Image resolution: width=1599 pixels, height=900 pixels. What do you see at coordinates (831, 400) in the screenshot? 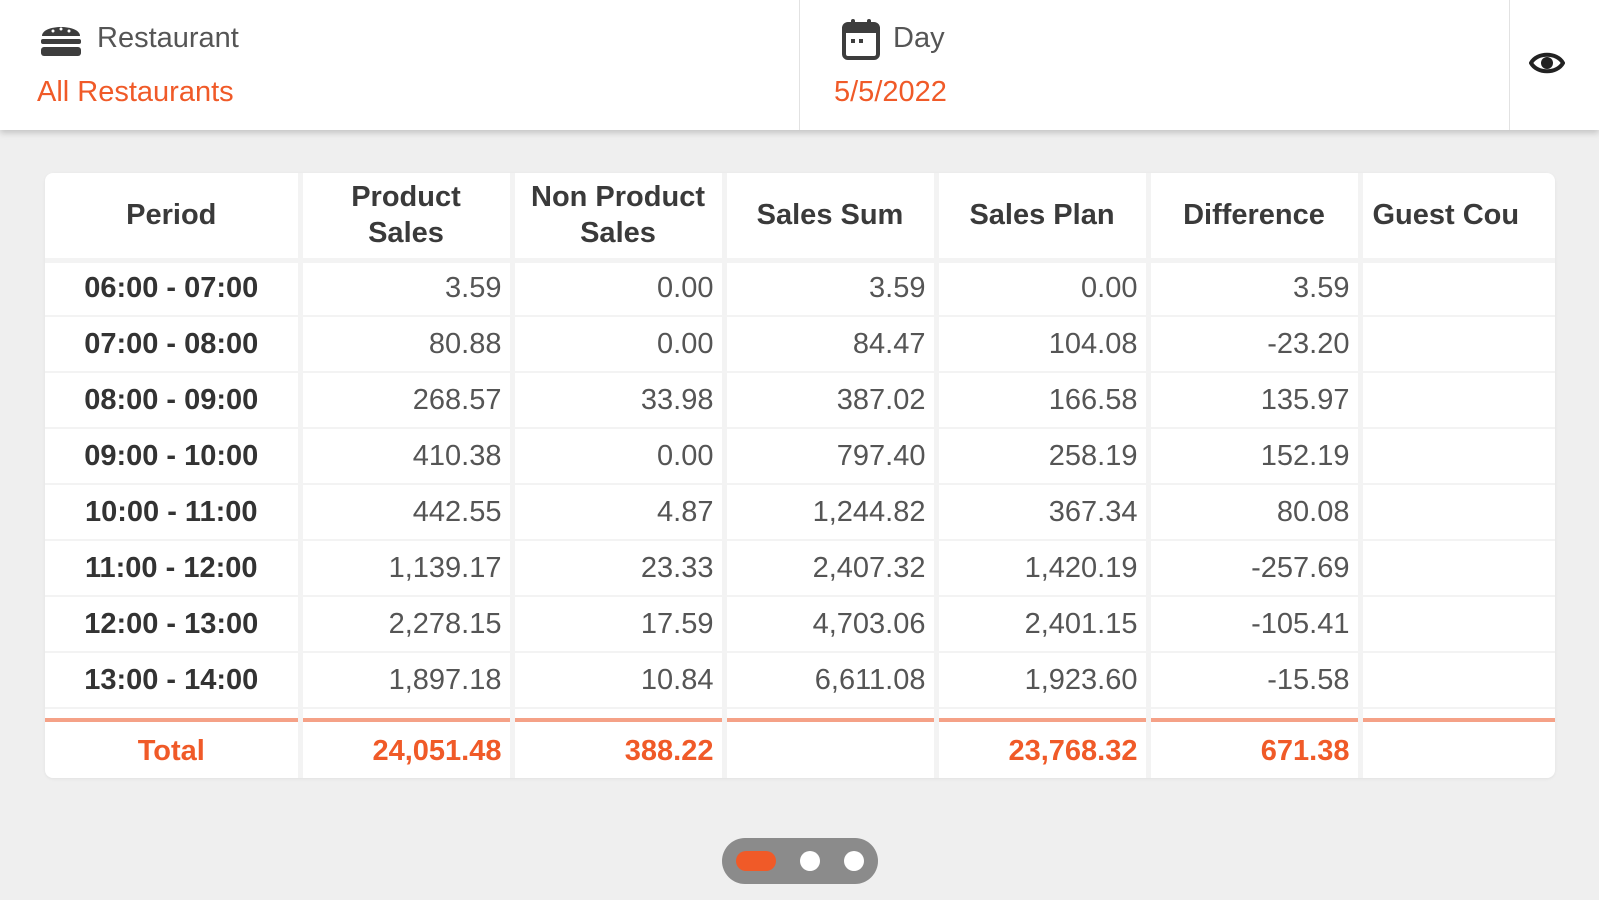
I see `value-cell: 387.02` at bounding box center [831, 400].